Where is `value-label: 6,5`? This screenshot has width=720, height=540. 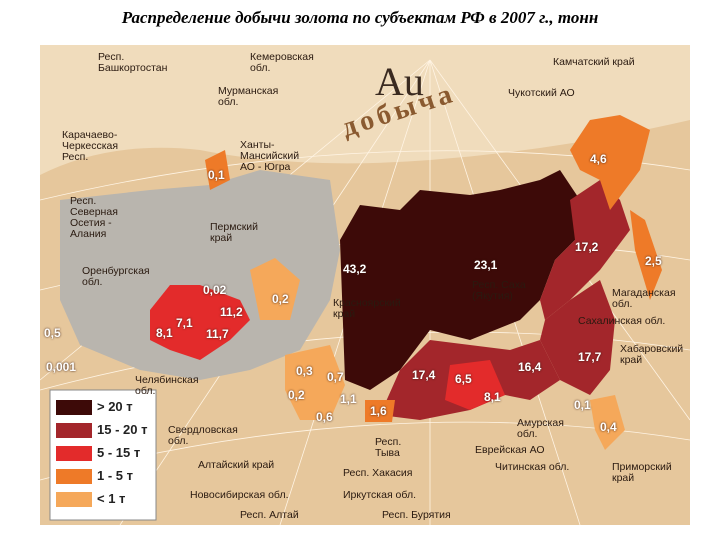 value-label: 6,5 is located at coordinates (463, 379).